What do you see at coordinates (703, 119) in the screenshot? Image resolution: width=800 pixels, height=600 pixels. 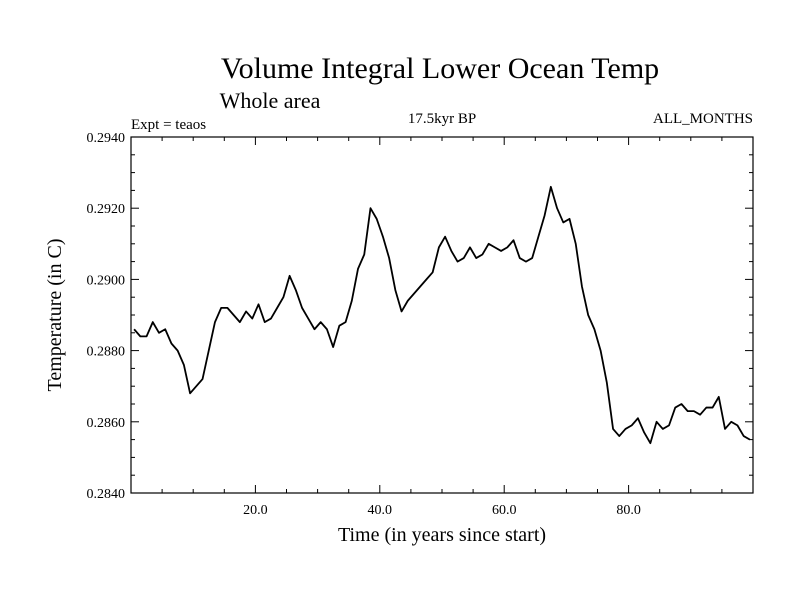 I see `months-label: ALL_MONTHS` at bounding box center [703, 119].